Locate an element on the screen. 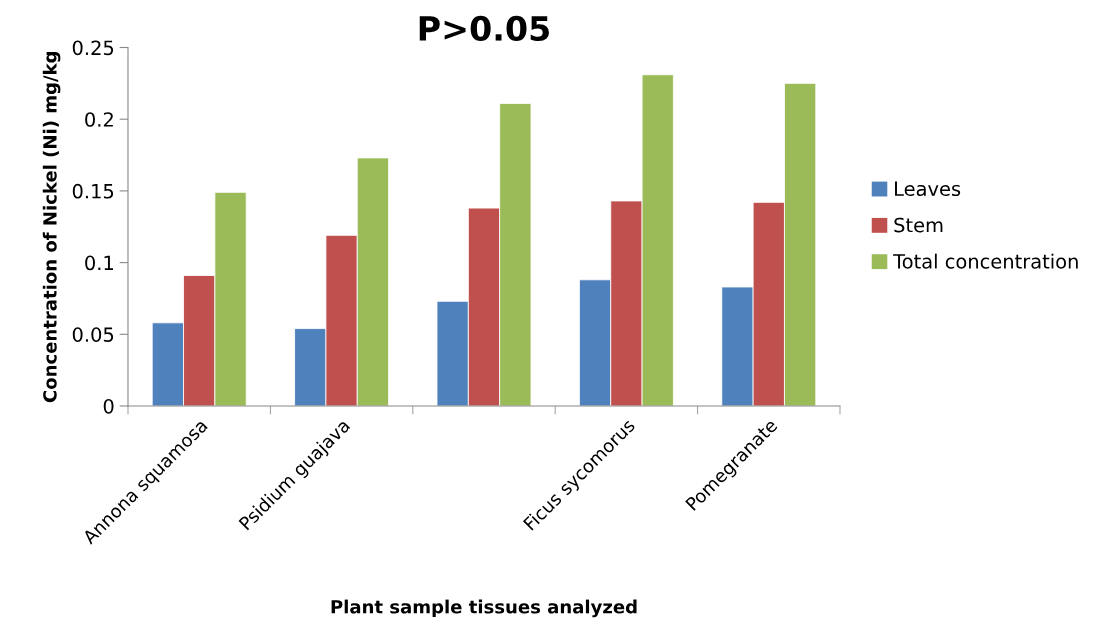 This screenshot has width=1120, height=627. y-tick-label: 0 is located at coordinates (108, 406).